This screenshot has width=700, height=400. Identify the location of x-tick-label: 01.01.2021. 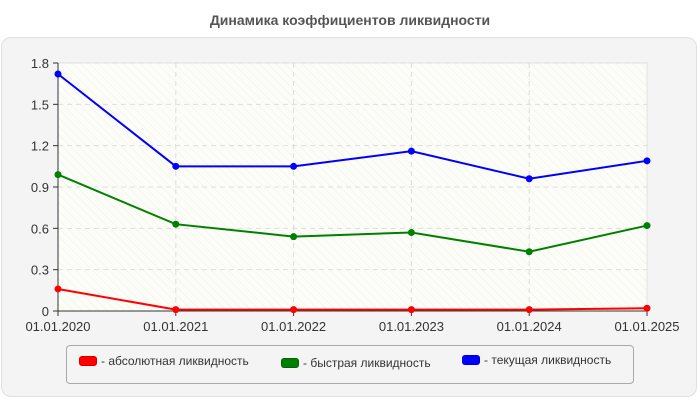
(175, 326).